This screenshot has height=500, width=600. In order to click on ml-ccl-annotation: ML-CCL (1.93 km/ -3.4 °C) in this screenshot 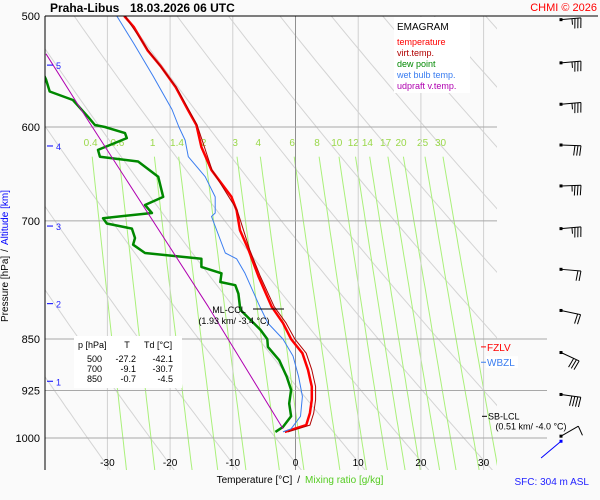, I will do `click(241, 315)`.